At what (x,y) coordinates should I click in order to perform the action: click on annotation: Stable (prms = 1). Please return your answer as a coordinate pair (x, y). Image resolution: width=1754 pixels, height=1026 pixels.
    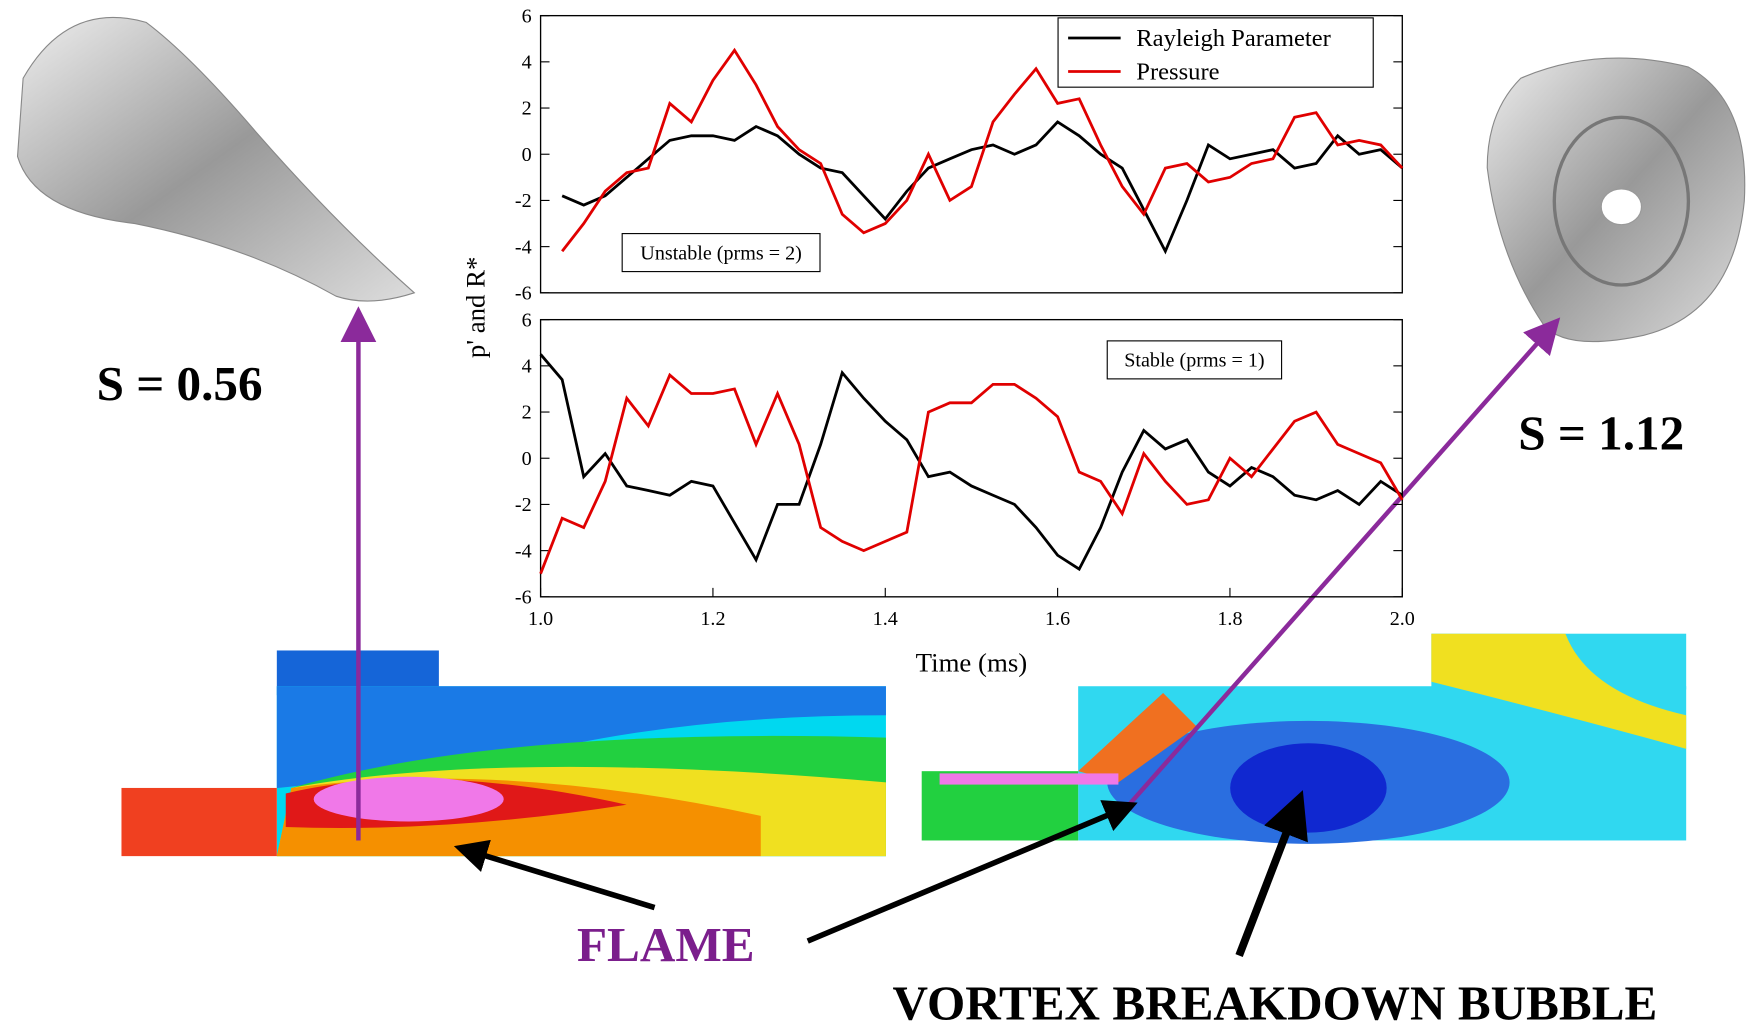
    Looking at the image, I should click on (1194, 361).